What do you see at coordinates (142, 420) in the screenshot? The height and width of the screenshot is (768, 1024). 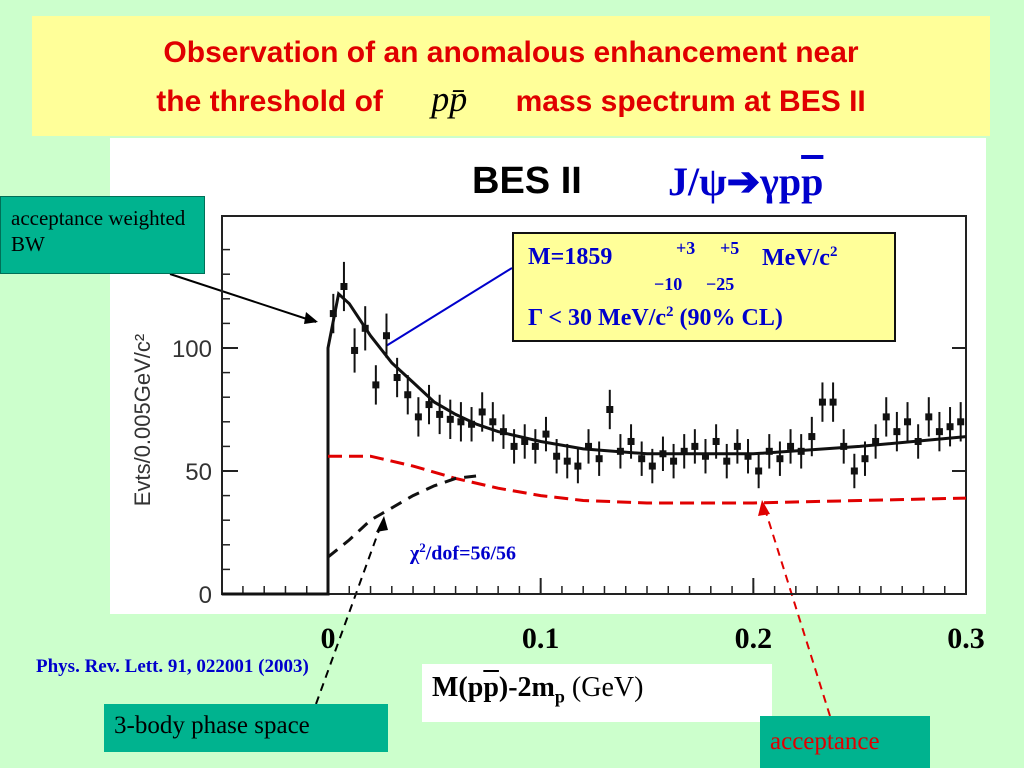 I see `y-axis-label: Evts/0.005GeV/c²` at bounding box center [142, 420].